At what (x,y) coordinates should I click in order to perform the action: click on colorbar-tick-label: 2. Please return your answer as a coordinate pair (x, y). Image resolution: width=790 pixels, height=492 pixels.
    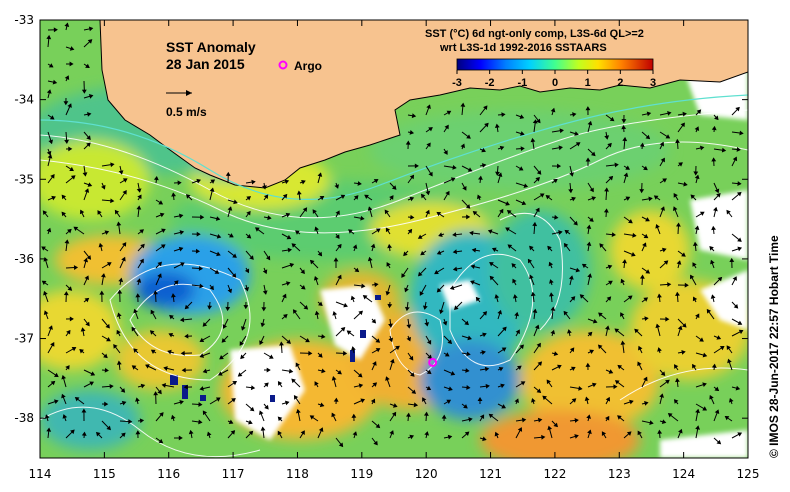
    Looking at the image, I should click on (620, 83).